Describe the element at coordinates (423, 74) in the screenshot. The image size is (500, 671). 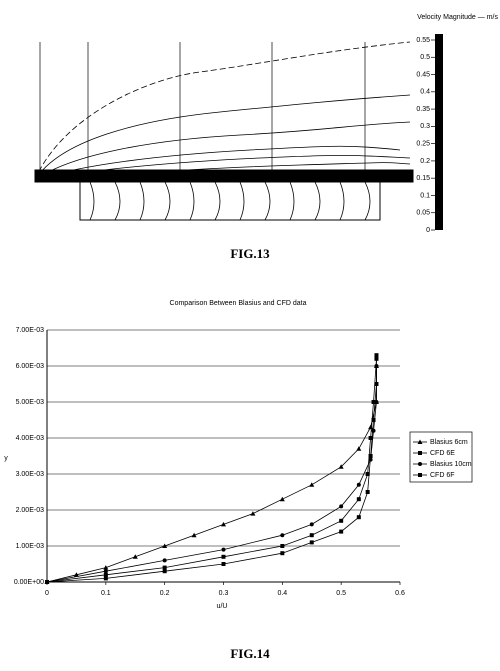
I see `colorbar-tick-label: 0.45` at that location.